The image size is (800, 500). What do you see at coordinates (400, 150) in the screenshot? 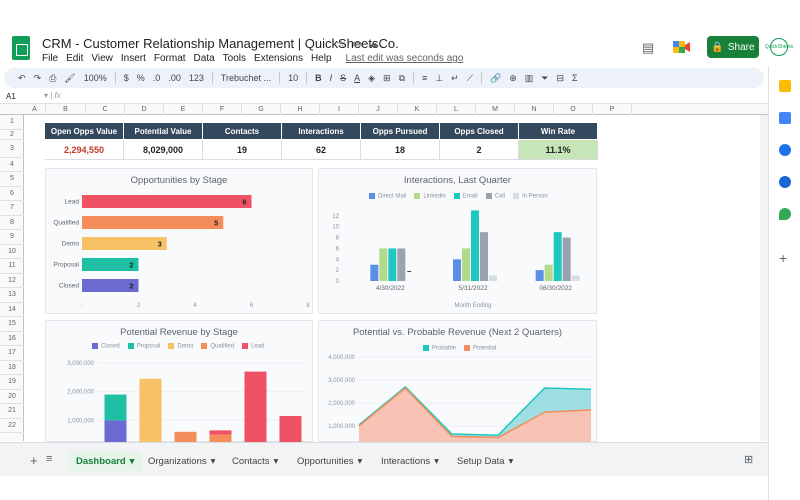
I see `kpi-value: 18` at bounding box center [400, 150].